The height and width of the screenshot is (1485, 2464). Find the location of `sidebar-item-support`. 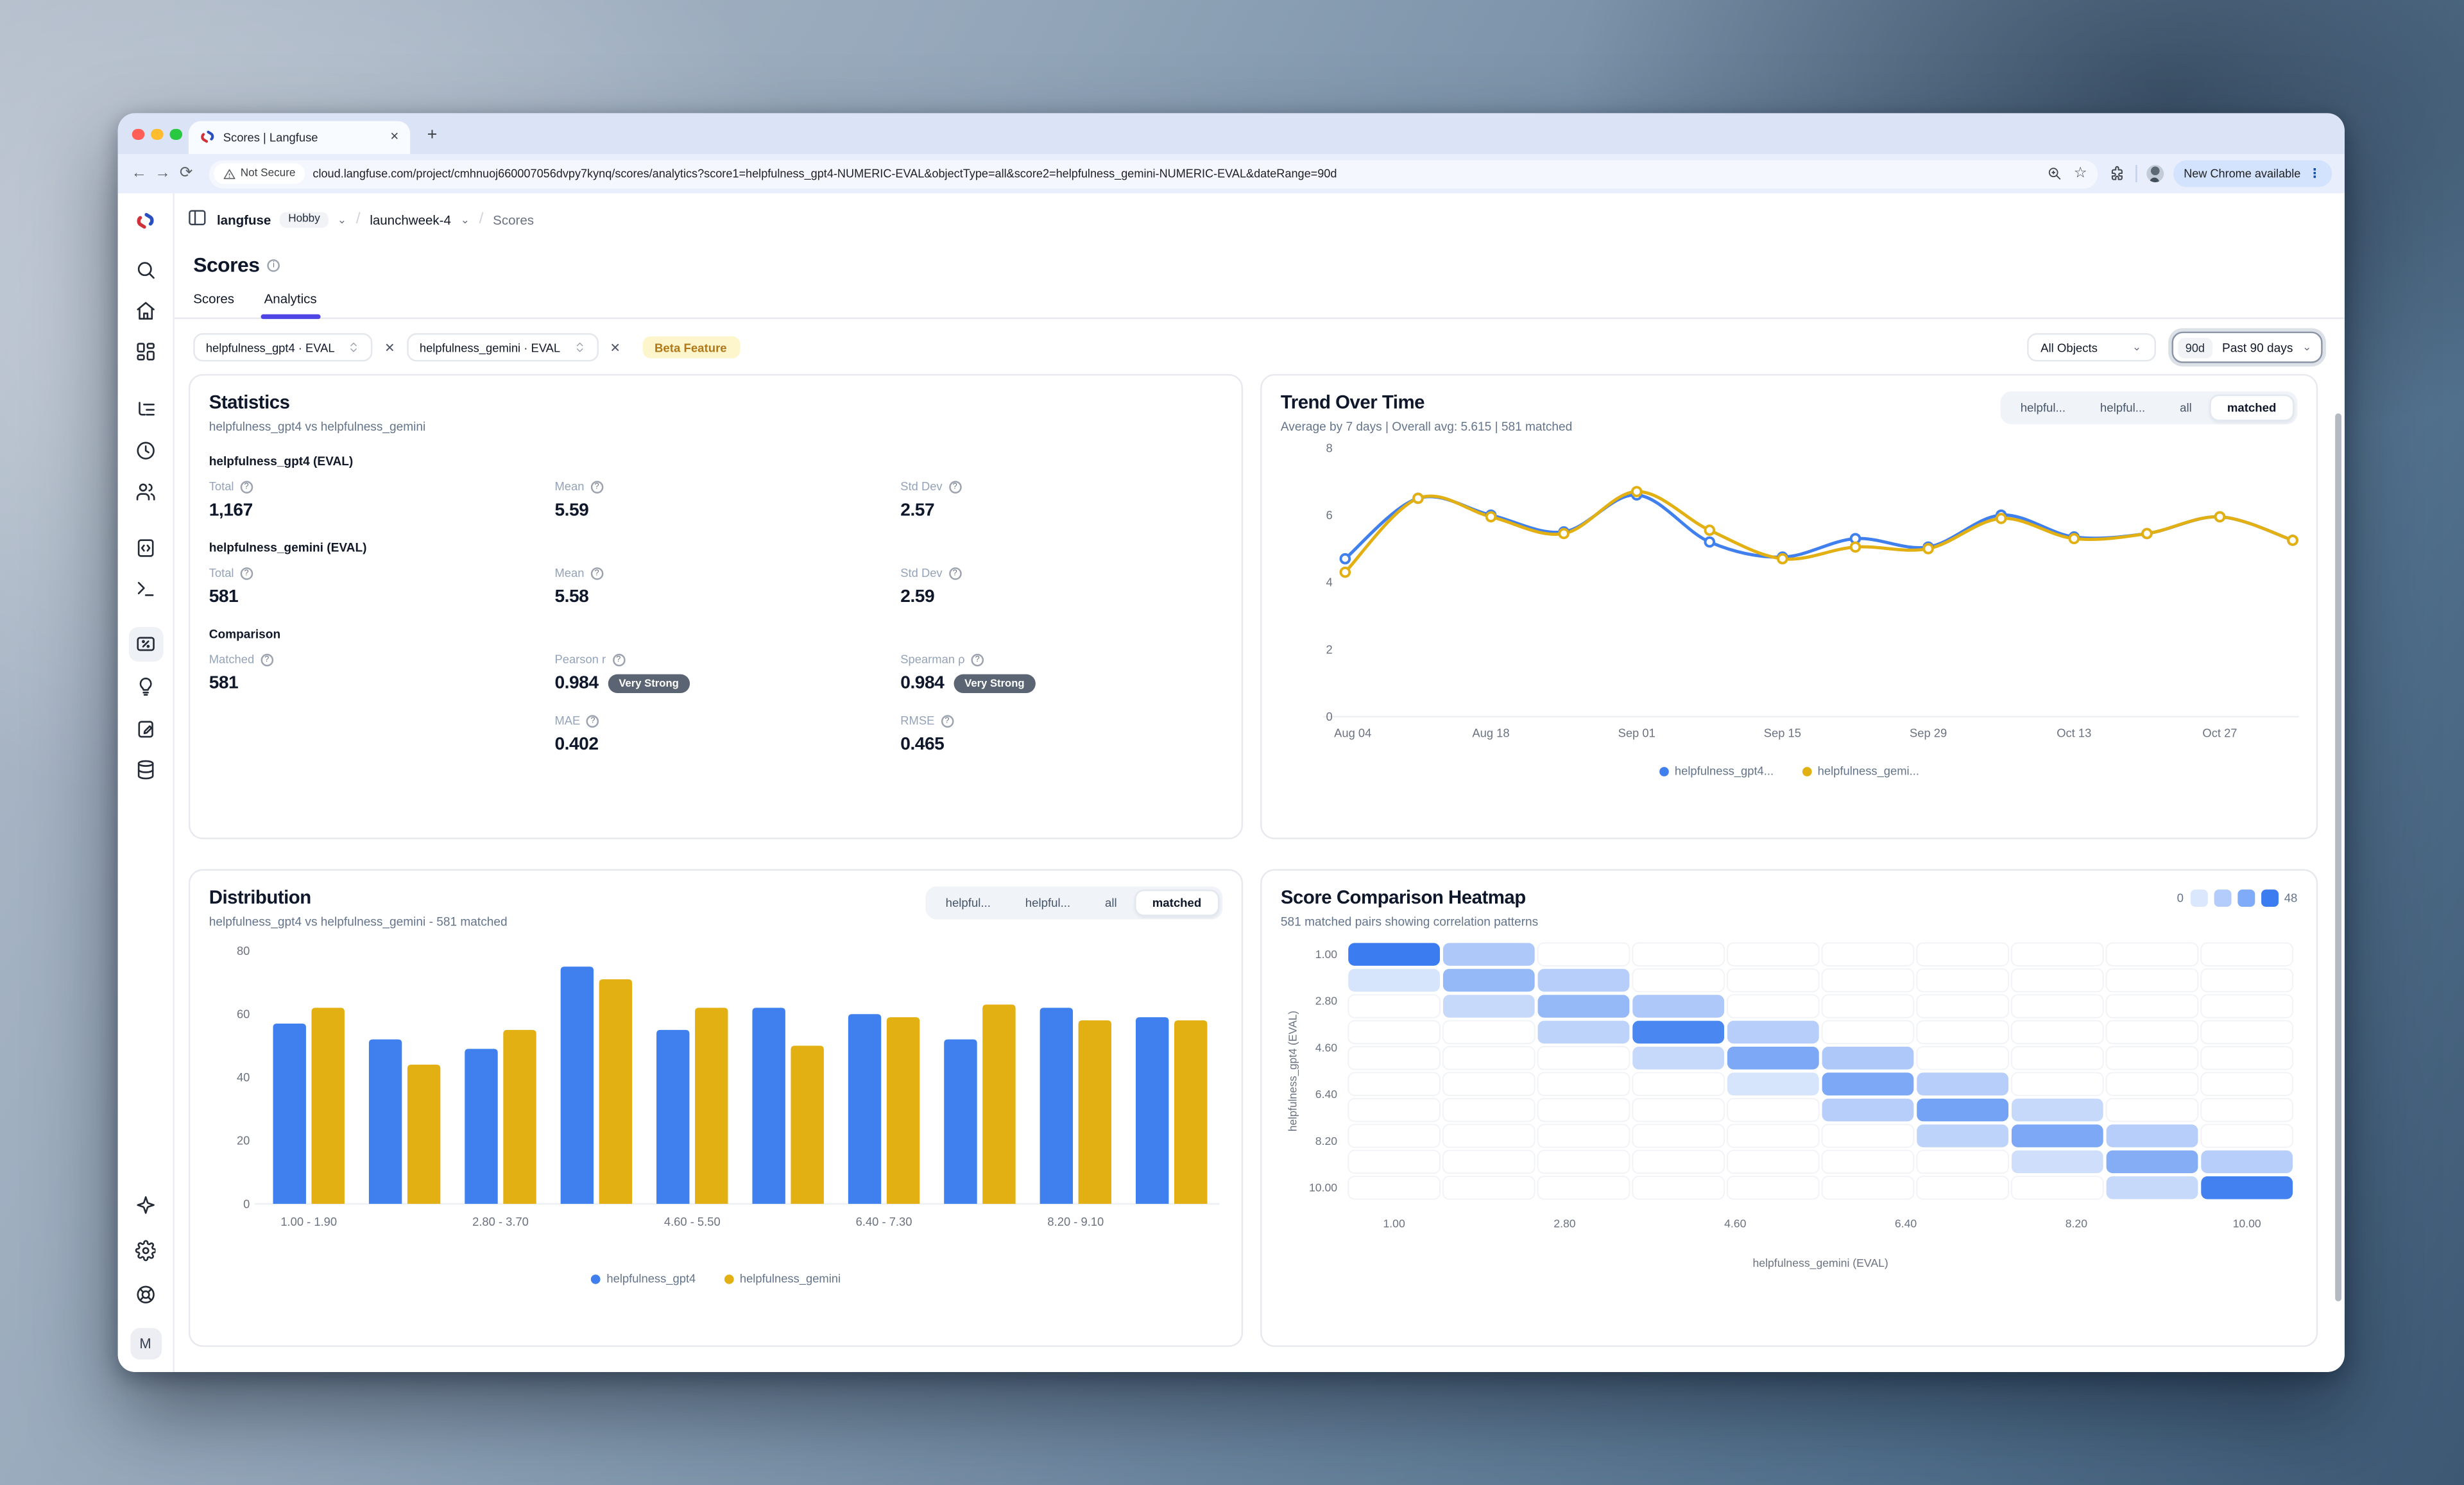

sidebar-item-support is located at coordinates (146, 1295).